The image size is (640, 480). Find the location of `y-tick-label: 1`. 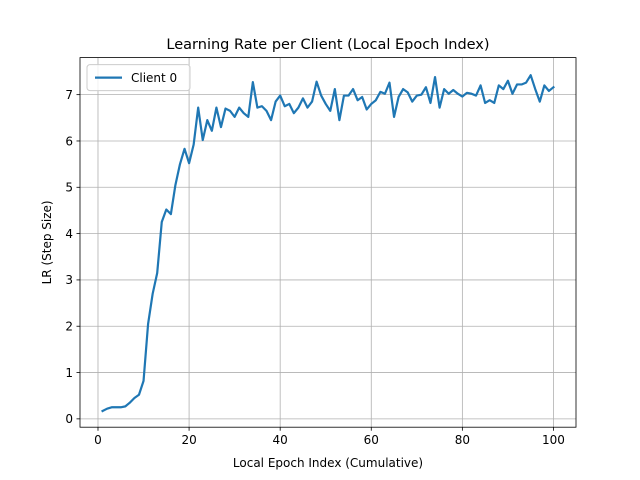

y-tick-label: 1 is located at coordinates (69, 373).